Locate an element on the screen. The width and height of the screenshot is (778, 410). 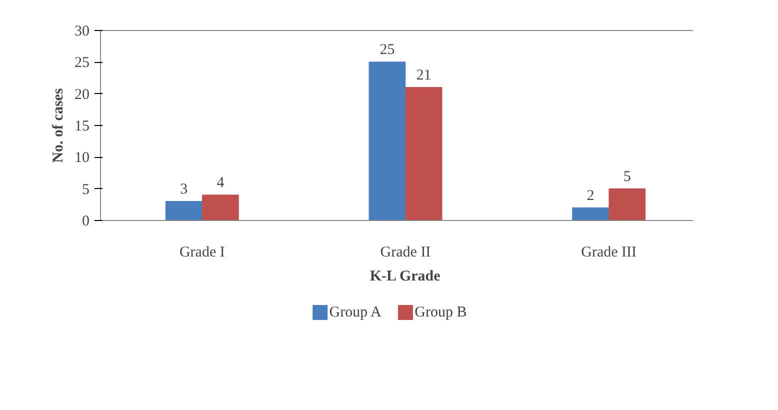
data-label: 5 is located at coordinates (627, 176).